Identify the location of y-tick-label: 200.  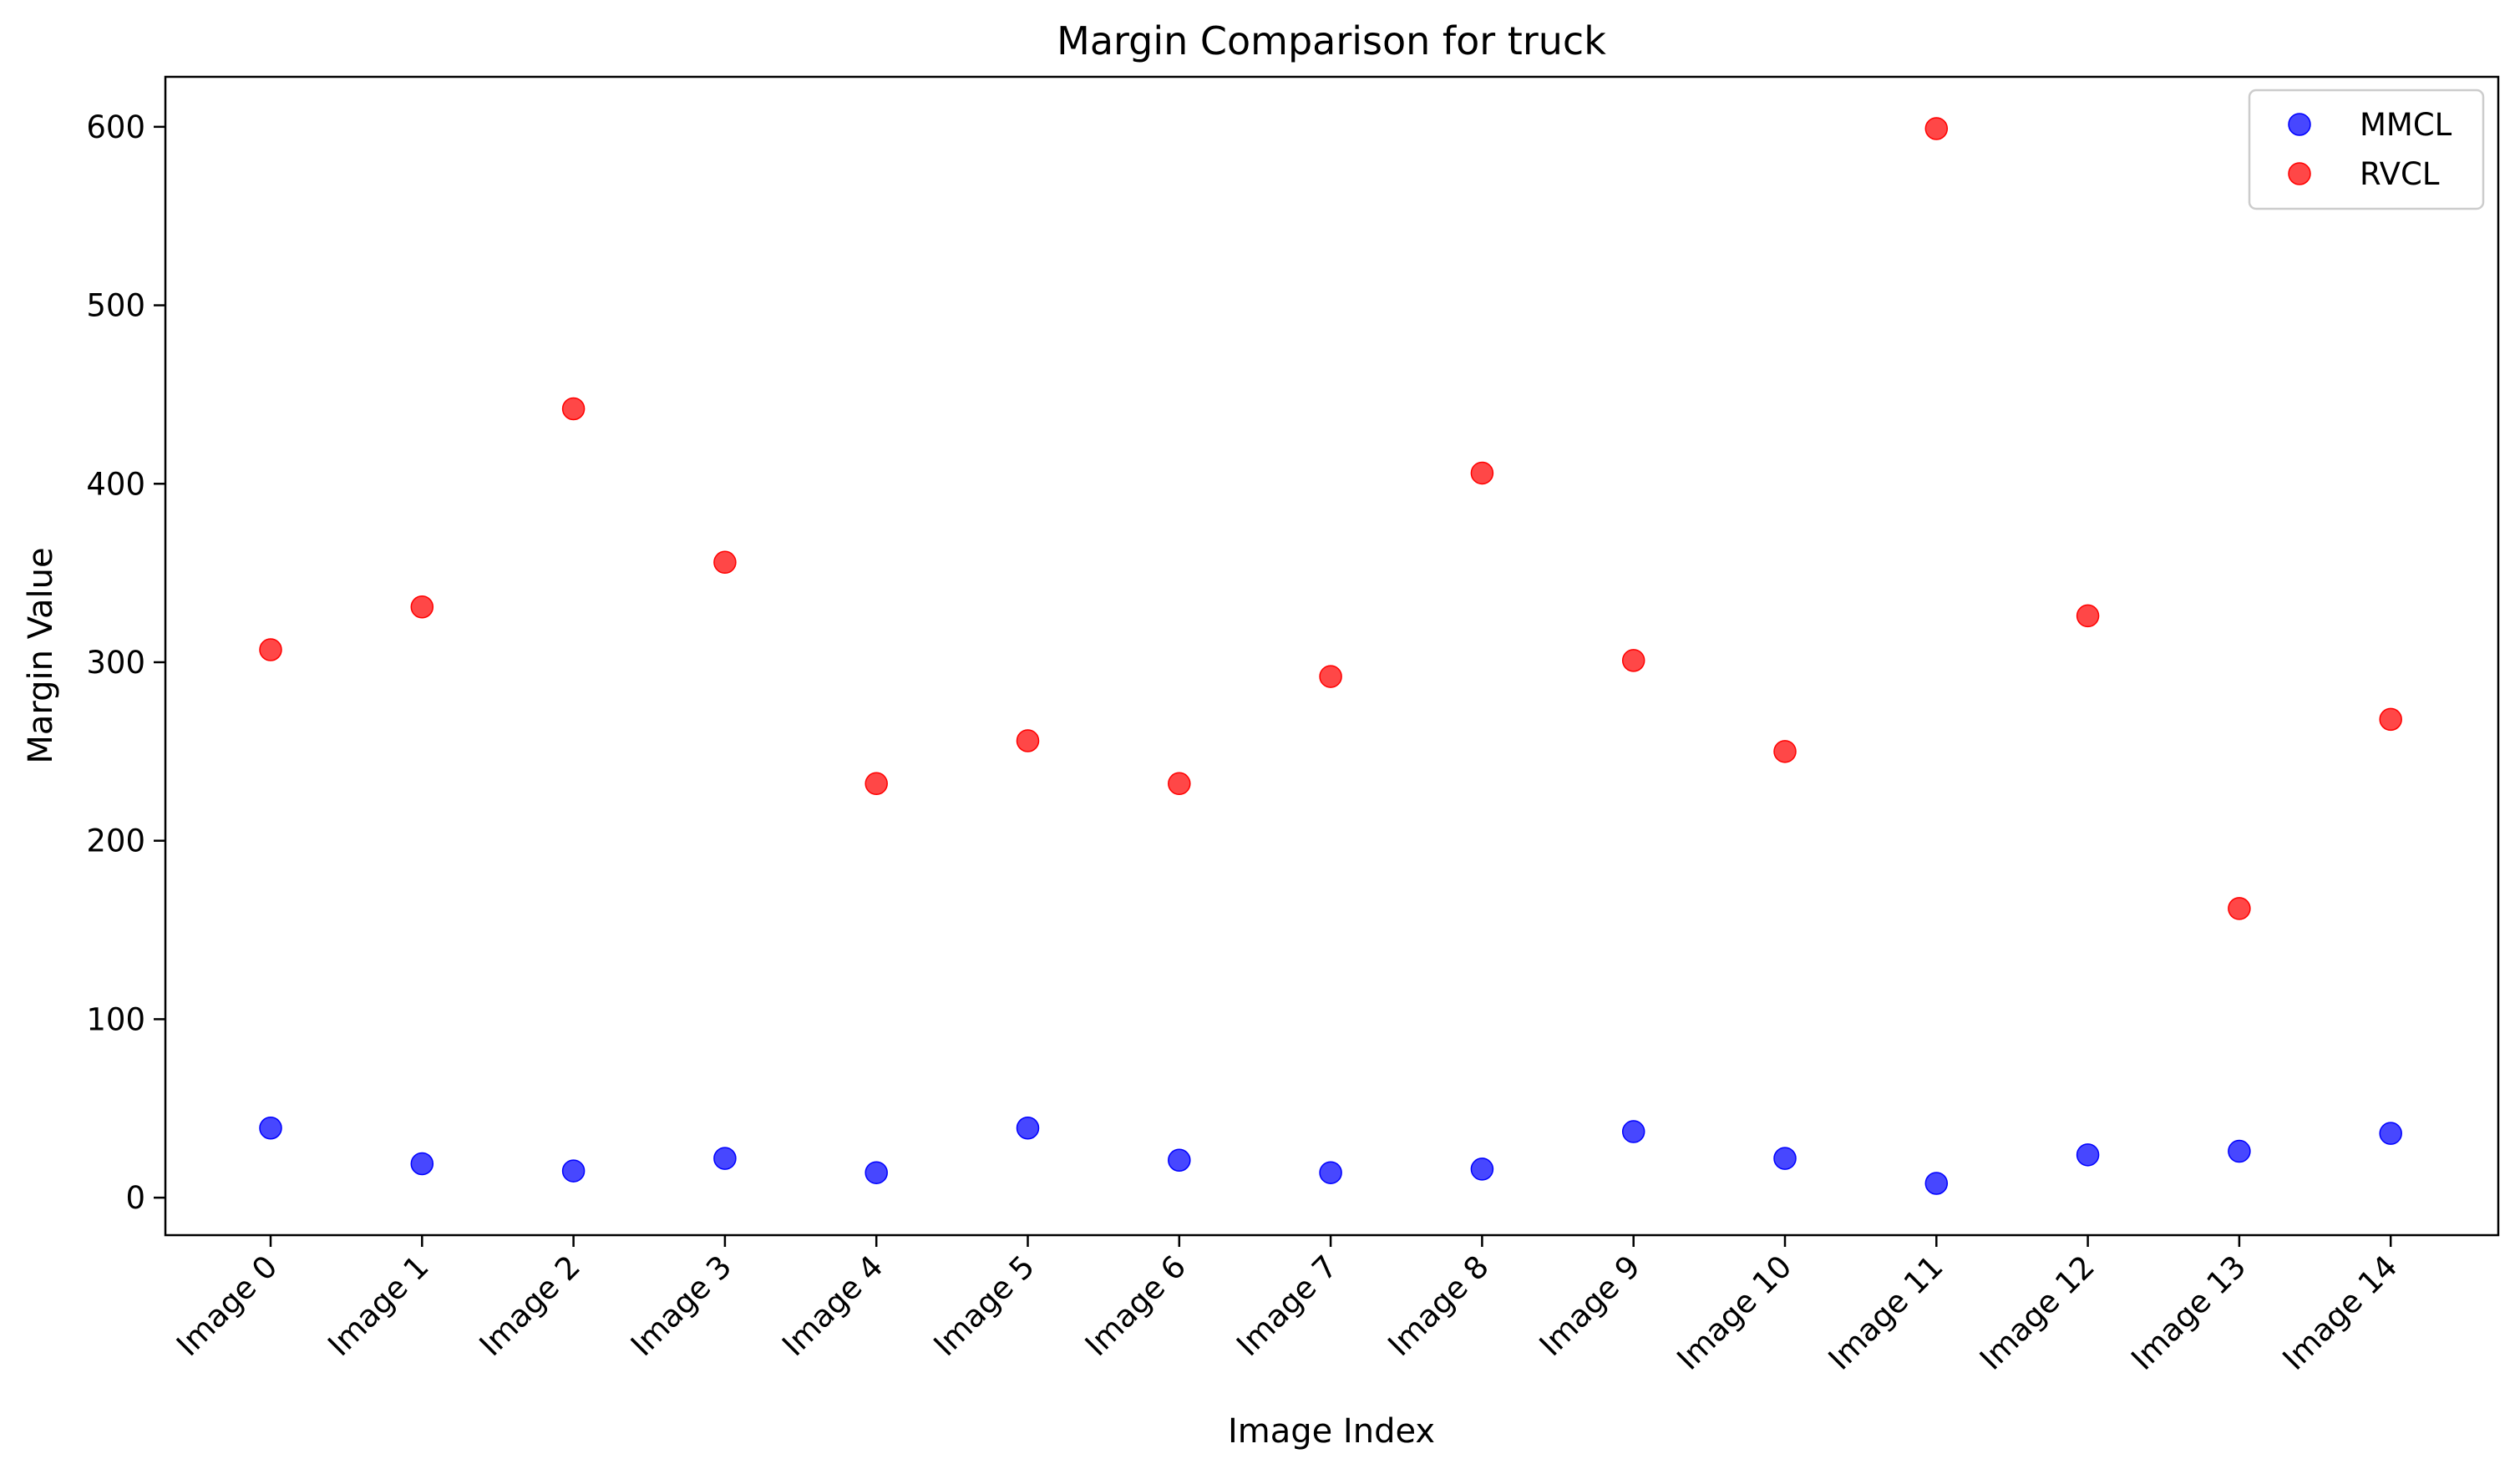
(115, 841).